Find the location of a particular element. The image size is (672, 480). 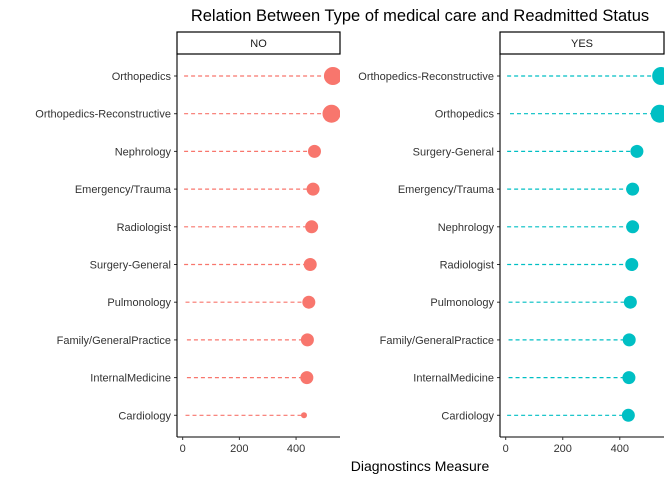

facet-strip-label: NO is located at coordinates (258, 44).